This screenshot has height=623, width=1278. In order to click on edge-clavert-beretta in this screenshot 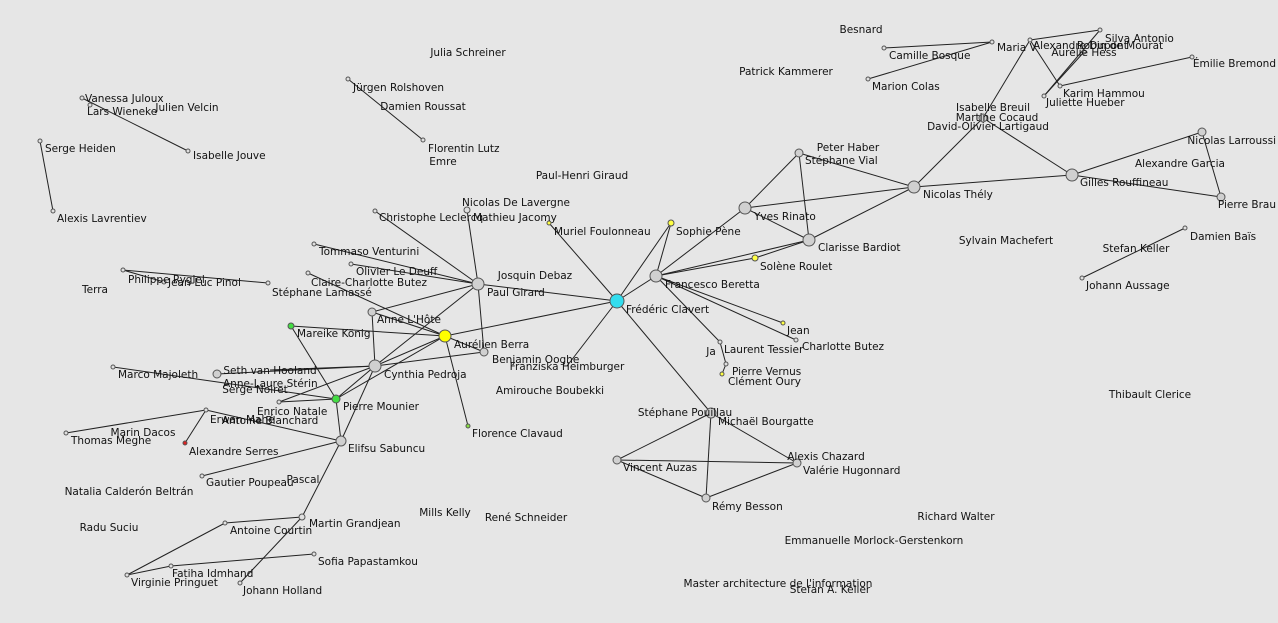, I will do `click(636, 288)`.